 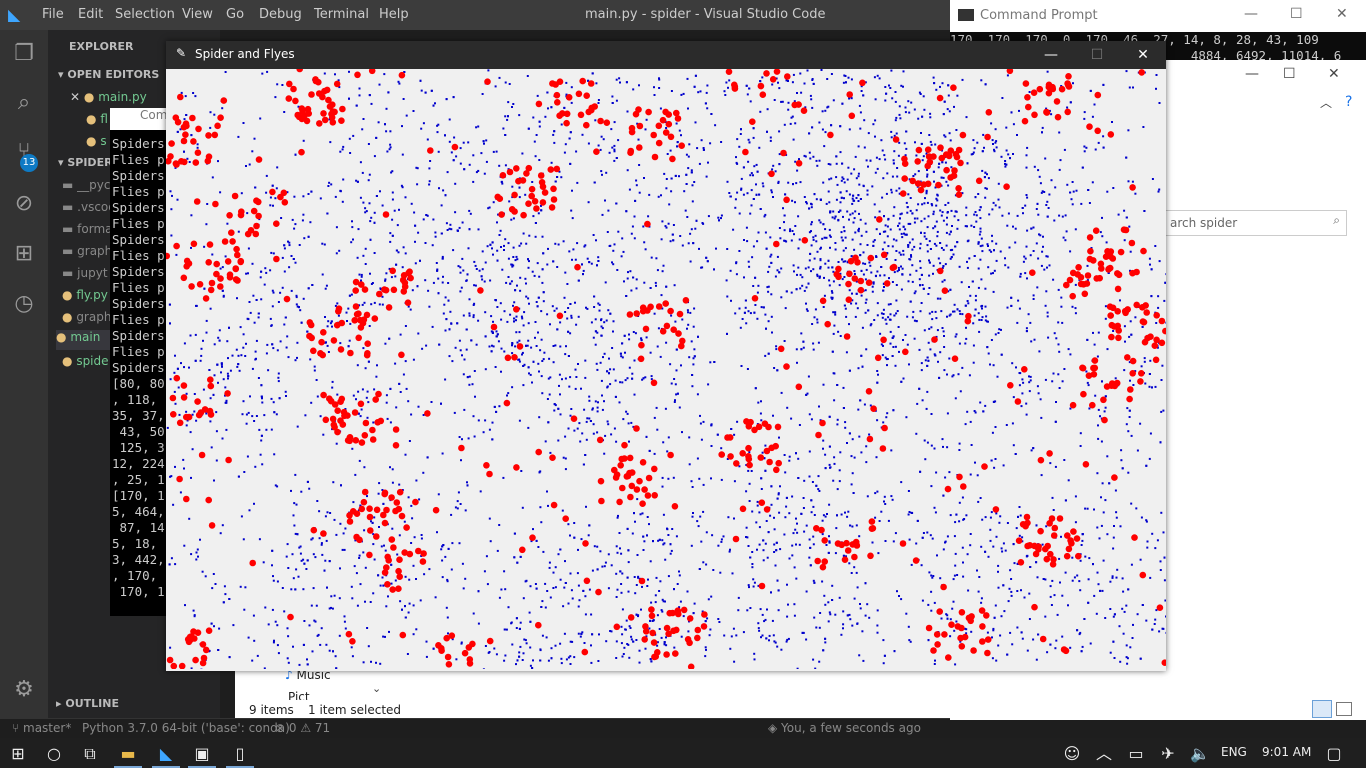 I want to click on menu-debug: Debug, so click(x=280, y=14).